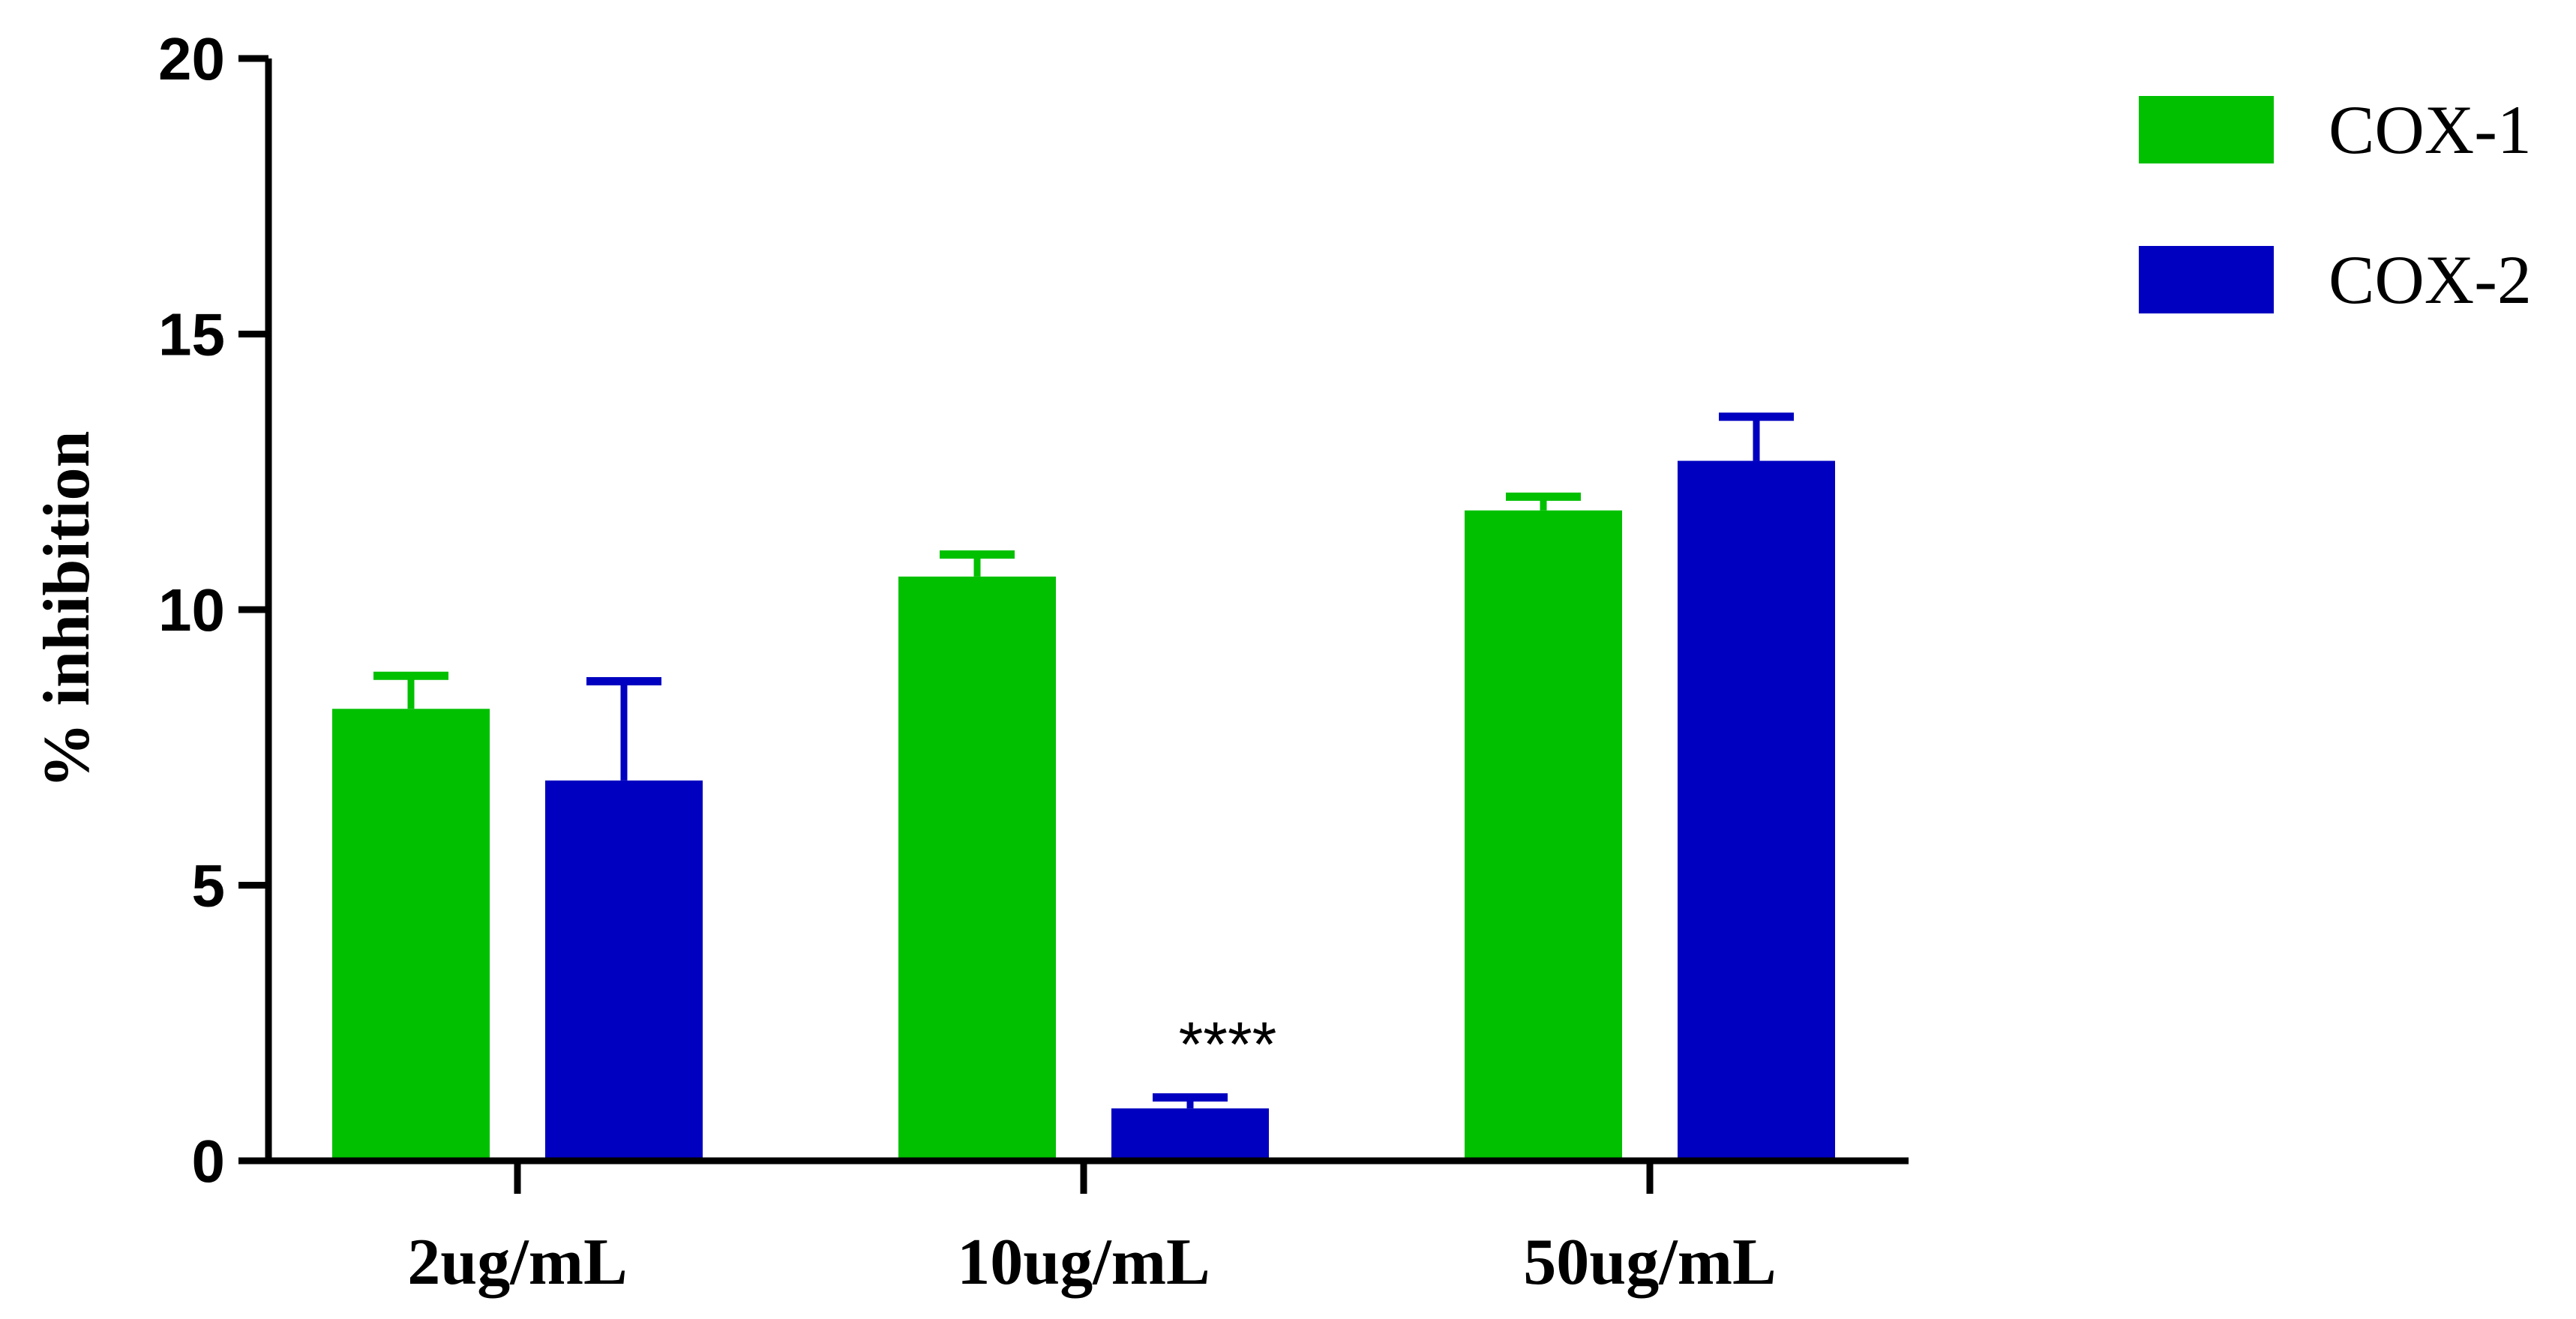  I want to click on y-tick-label: 0, so click(209, 1161).